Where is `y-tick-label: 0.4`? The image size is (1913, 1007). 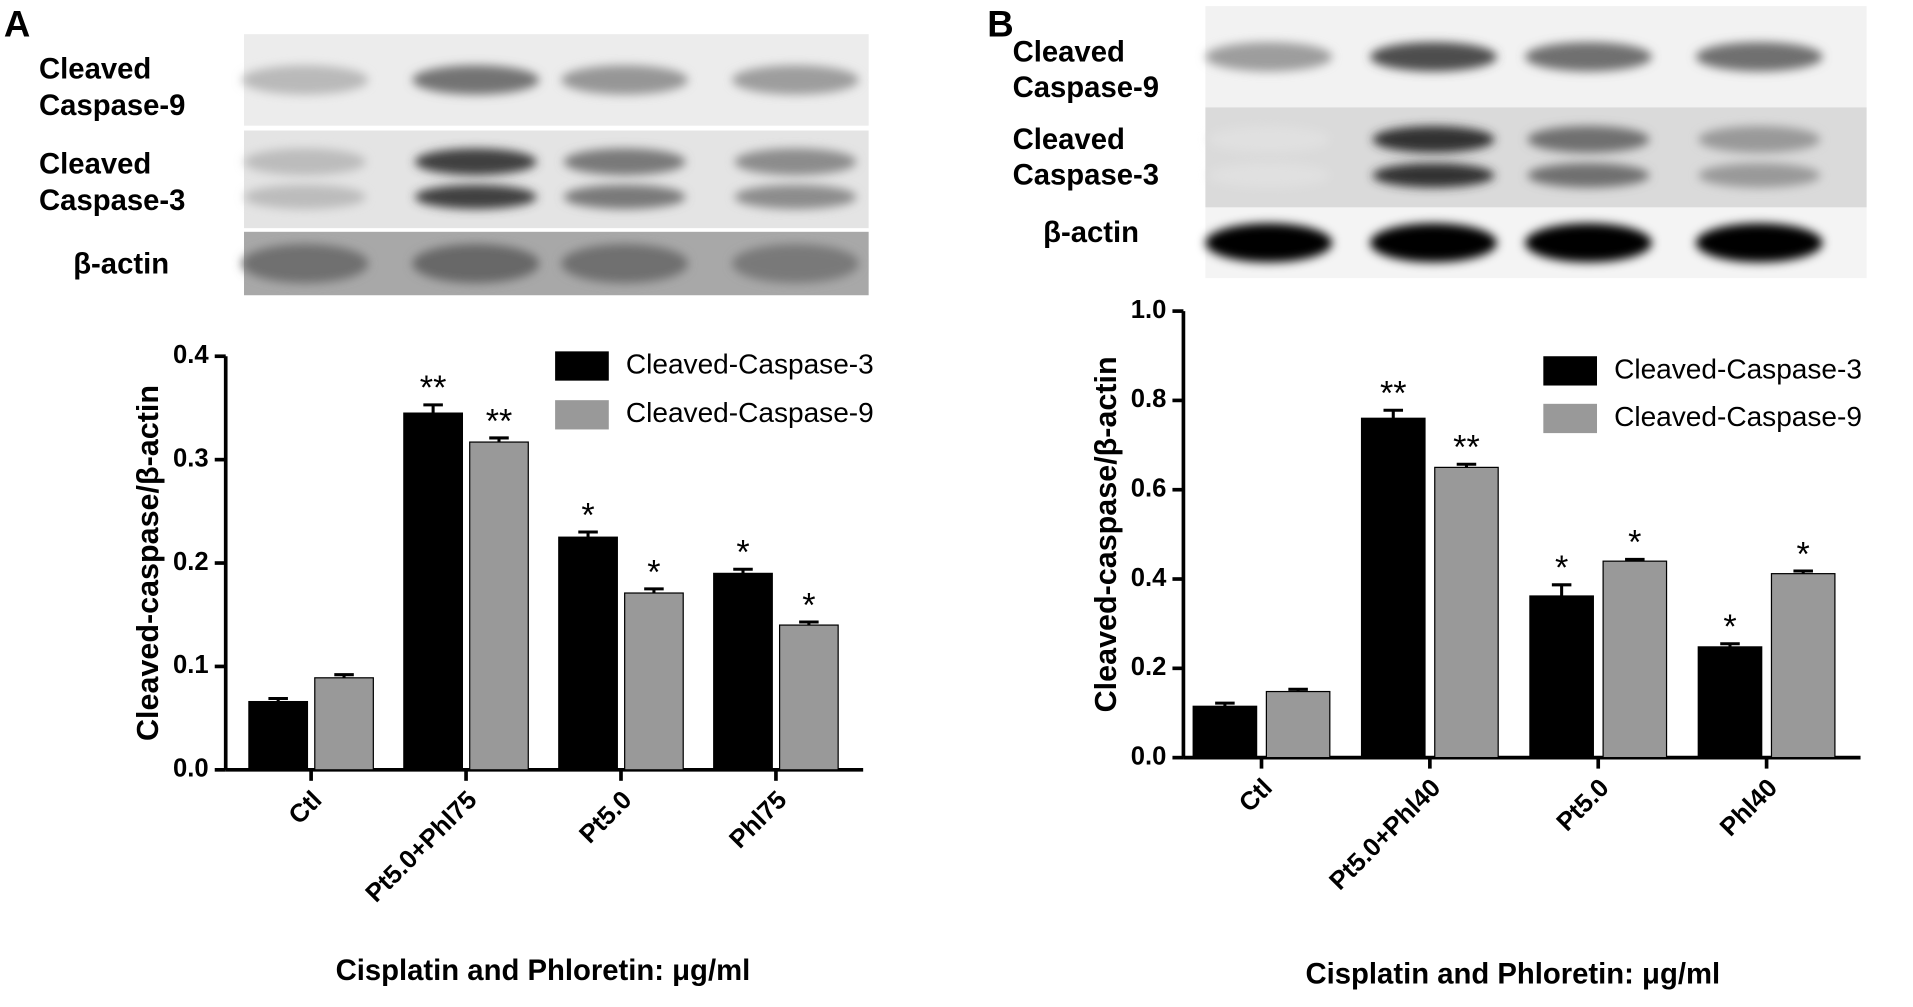
y-tick-label: 0.4 is located at coordinates (191, 355).